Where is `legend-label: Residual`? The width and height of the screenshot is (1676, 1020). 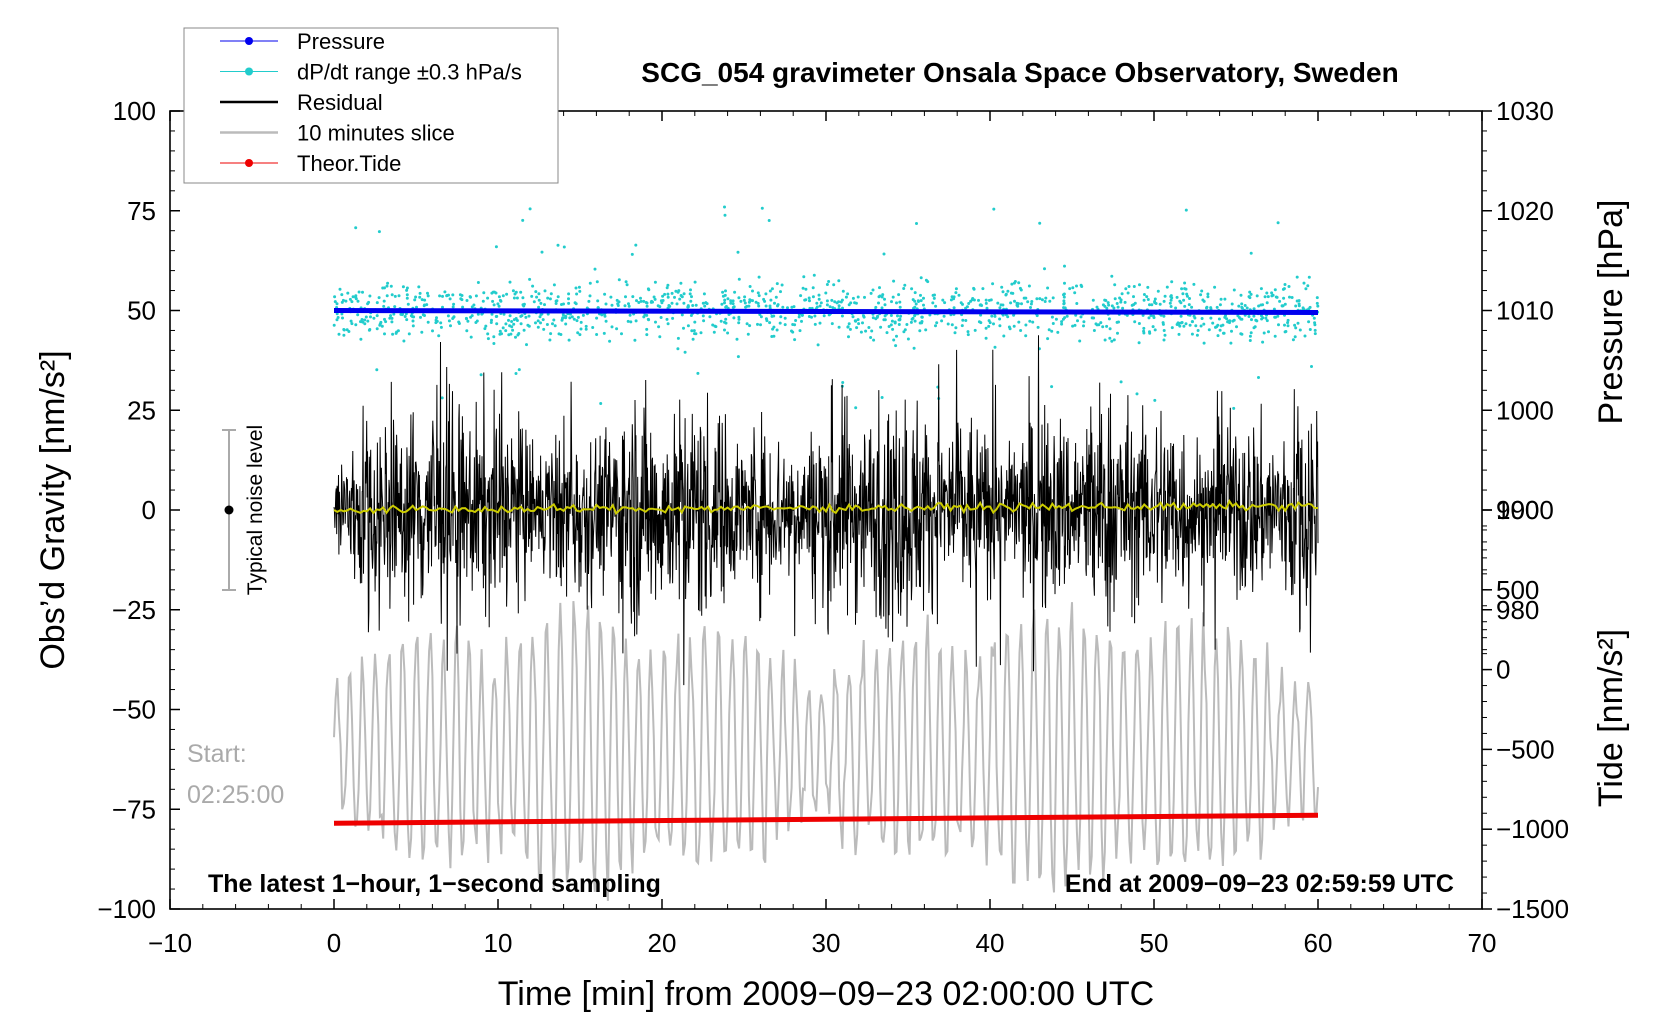
legend-label: Residual is located at coordinates (340, 102).